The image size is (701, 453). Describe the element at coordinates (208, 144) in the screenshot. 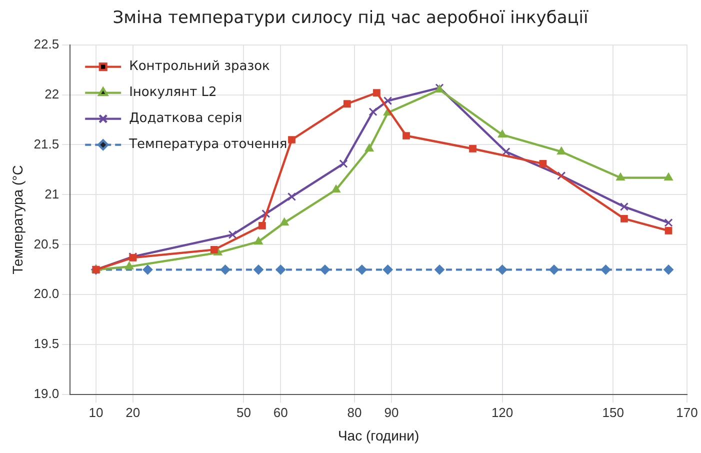

I see `legend-label: Температура оточення` at that location.